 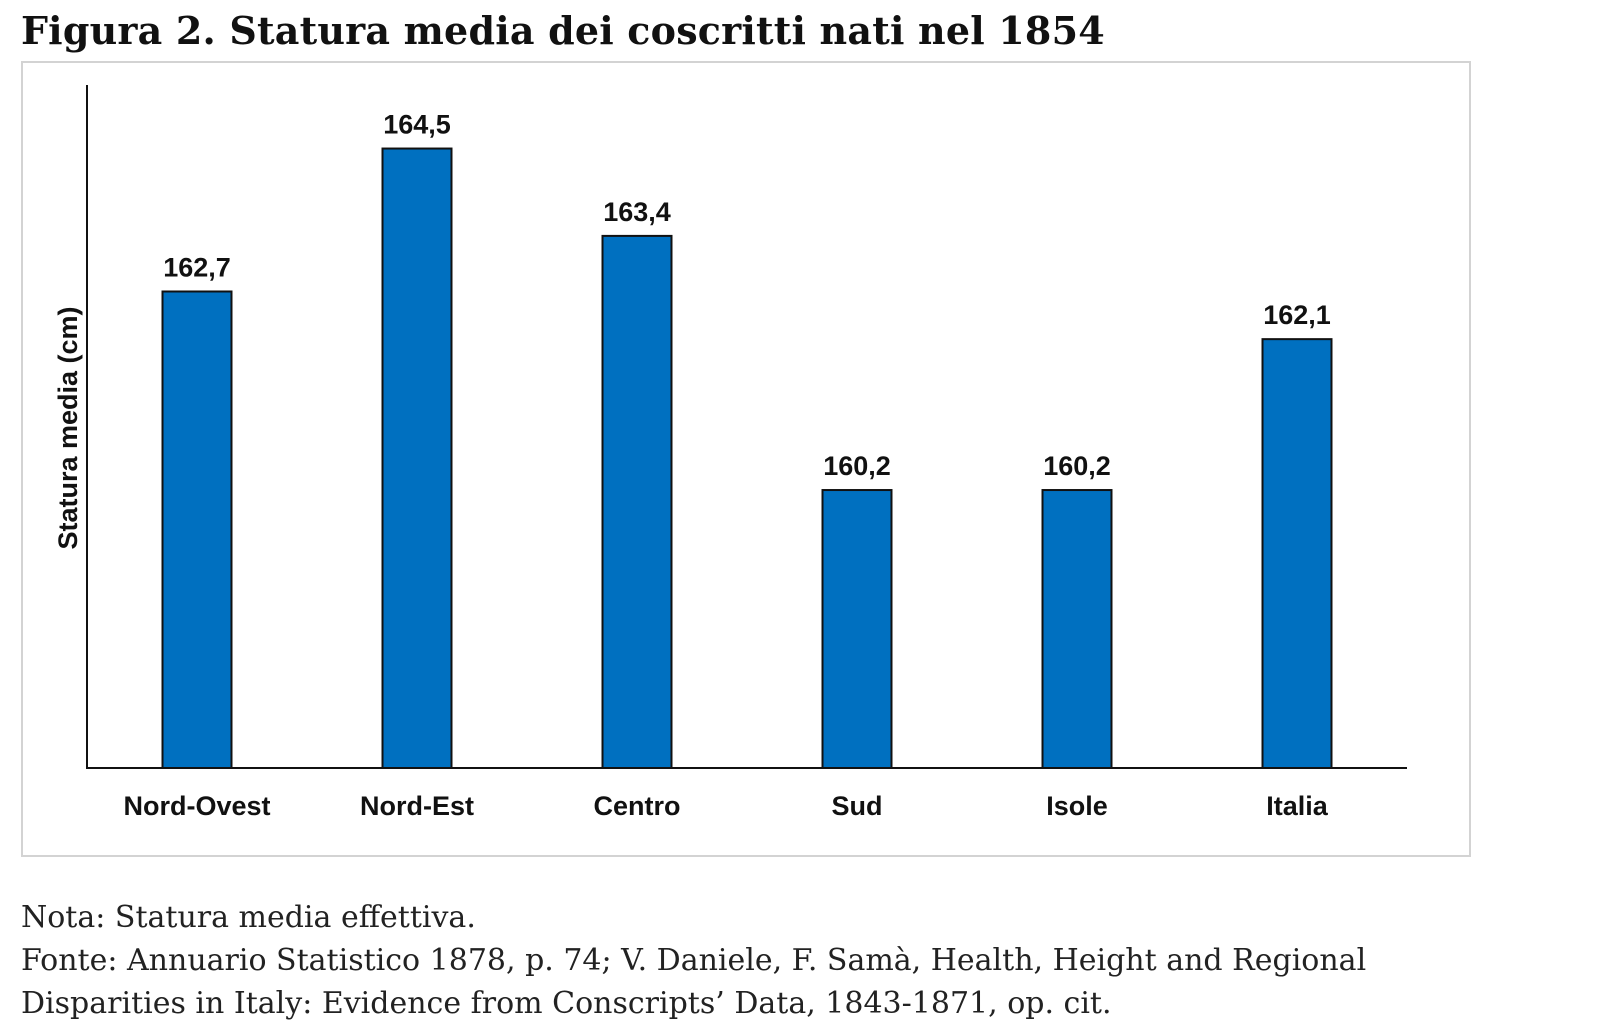 I want to click on x-tick-label: Isole, so click(x=1077, y=806).